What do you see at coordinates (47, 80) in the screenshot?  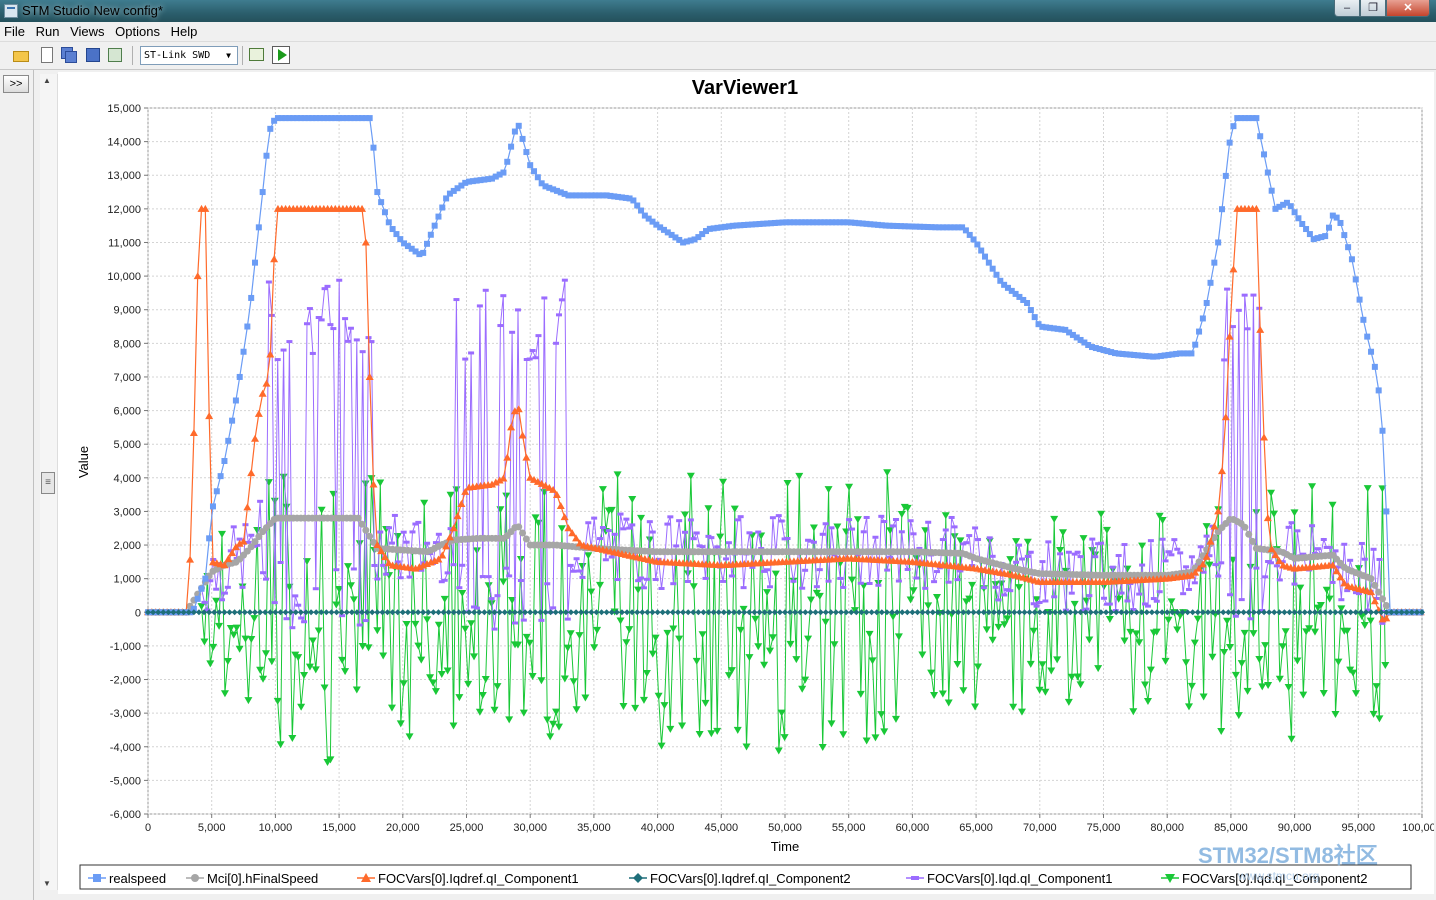 I see `scroll-up-icon: ▲` at bounding box center [47, 80].